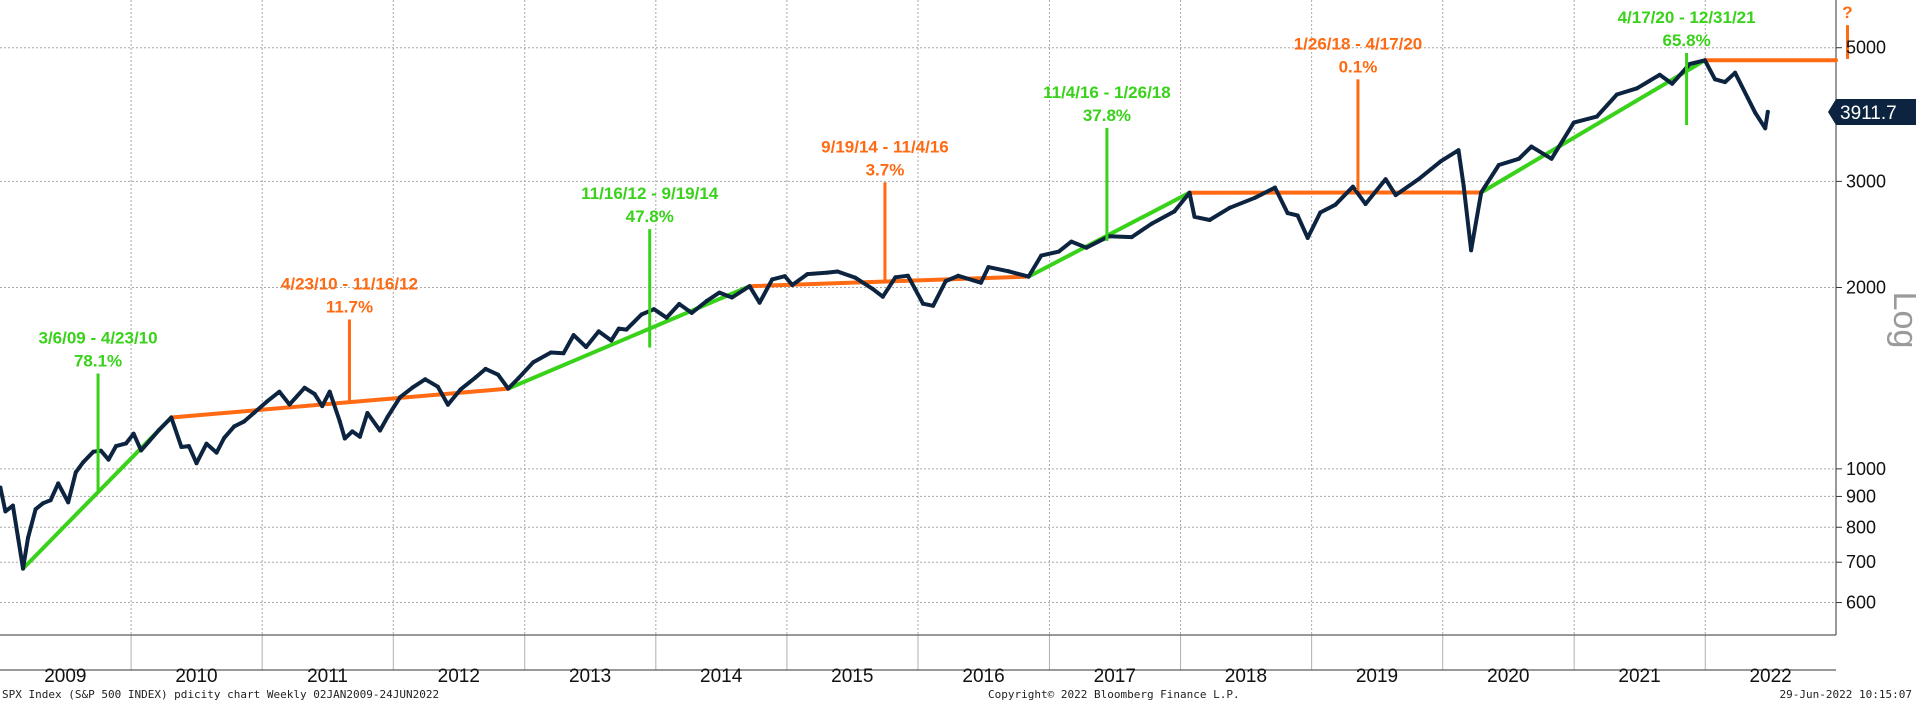 Image resolution: width=1916 pixels, height=705 pixels. I want to click on x-tick-label: 2020, so click(1508, 676).